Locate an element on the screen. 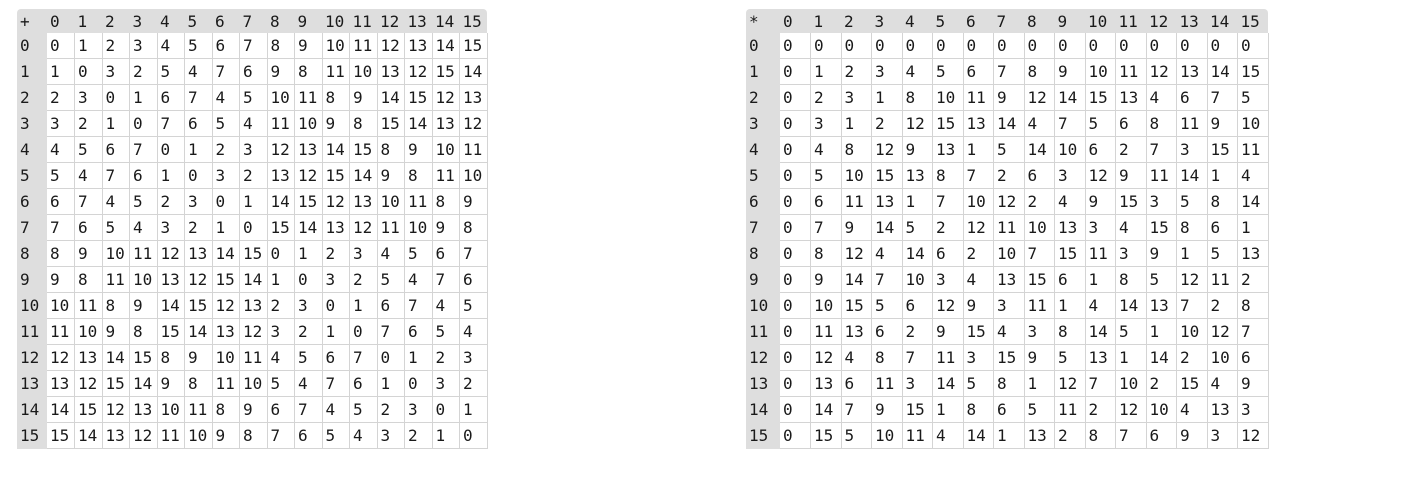  multiplication-row-header: 10 is located at coordinates (763, 305).